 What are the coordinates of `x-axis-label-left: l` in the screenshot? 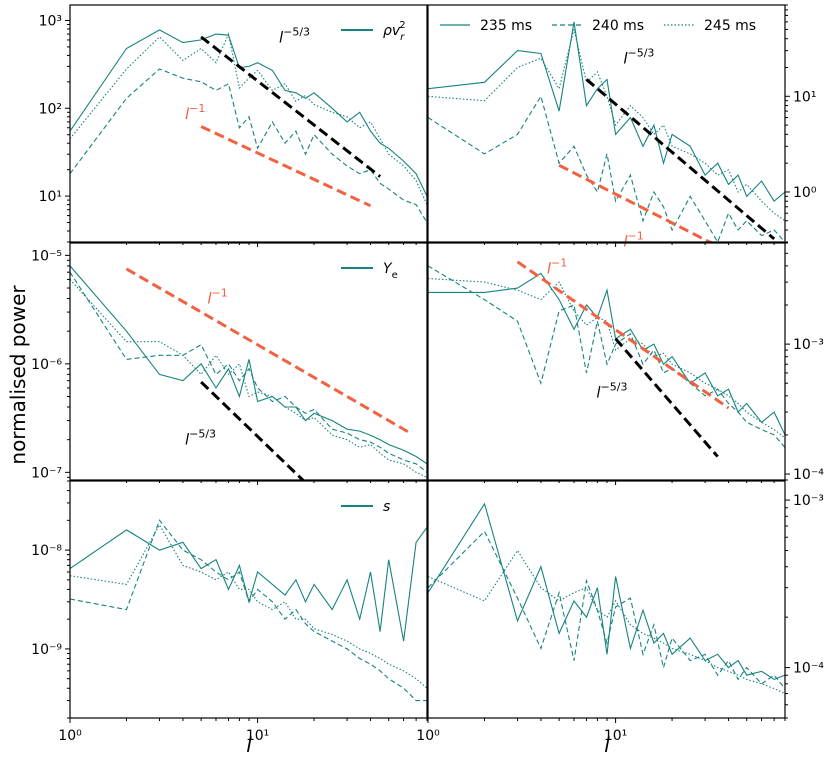 It's located at (249, 745).